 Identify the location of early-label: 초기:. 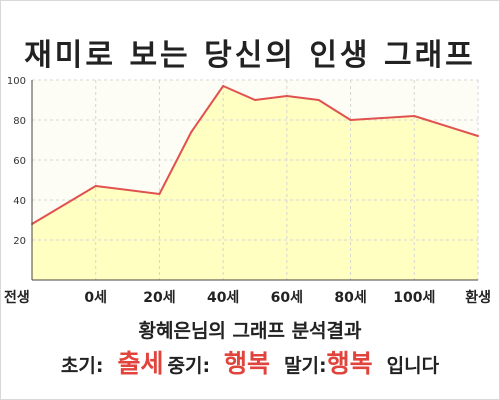
(82, 366).